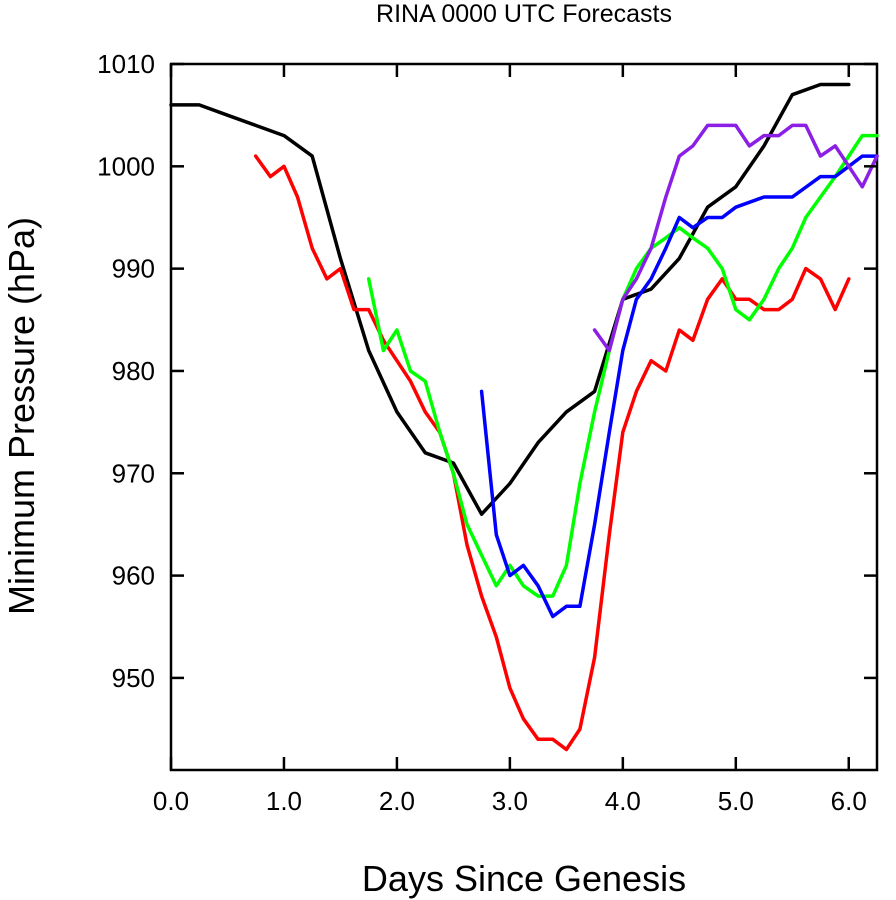 This screenshot has height=900, width=896. What do you see at coordinates (524, 14) in the screenshot?
I see `chart-title: RINA 0000 UTC Forecasts` at bounding box center [524, 14].